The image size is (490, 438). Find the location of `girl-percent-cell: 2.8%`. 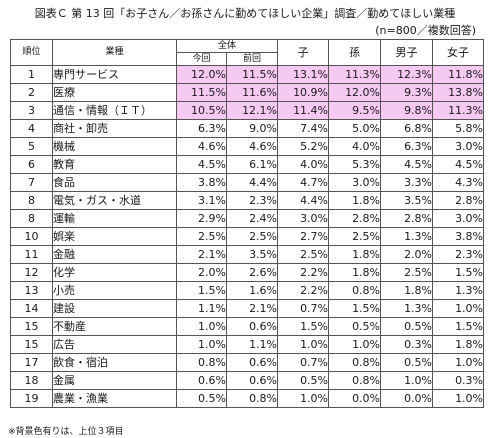

girl-percent-cell: 2.8% is located at coordinates (458, 200).